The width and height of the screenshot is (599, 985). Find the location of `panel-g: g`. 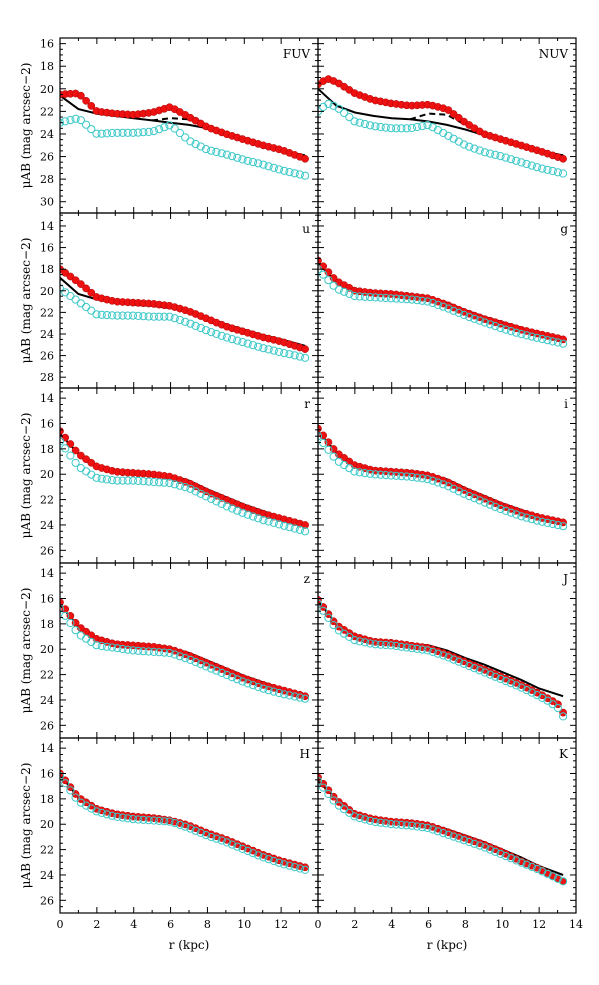

panel-g: g is located at coordinates (447, 300).